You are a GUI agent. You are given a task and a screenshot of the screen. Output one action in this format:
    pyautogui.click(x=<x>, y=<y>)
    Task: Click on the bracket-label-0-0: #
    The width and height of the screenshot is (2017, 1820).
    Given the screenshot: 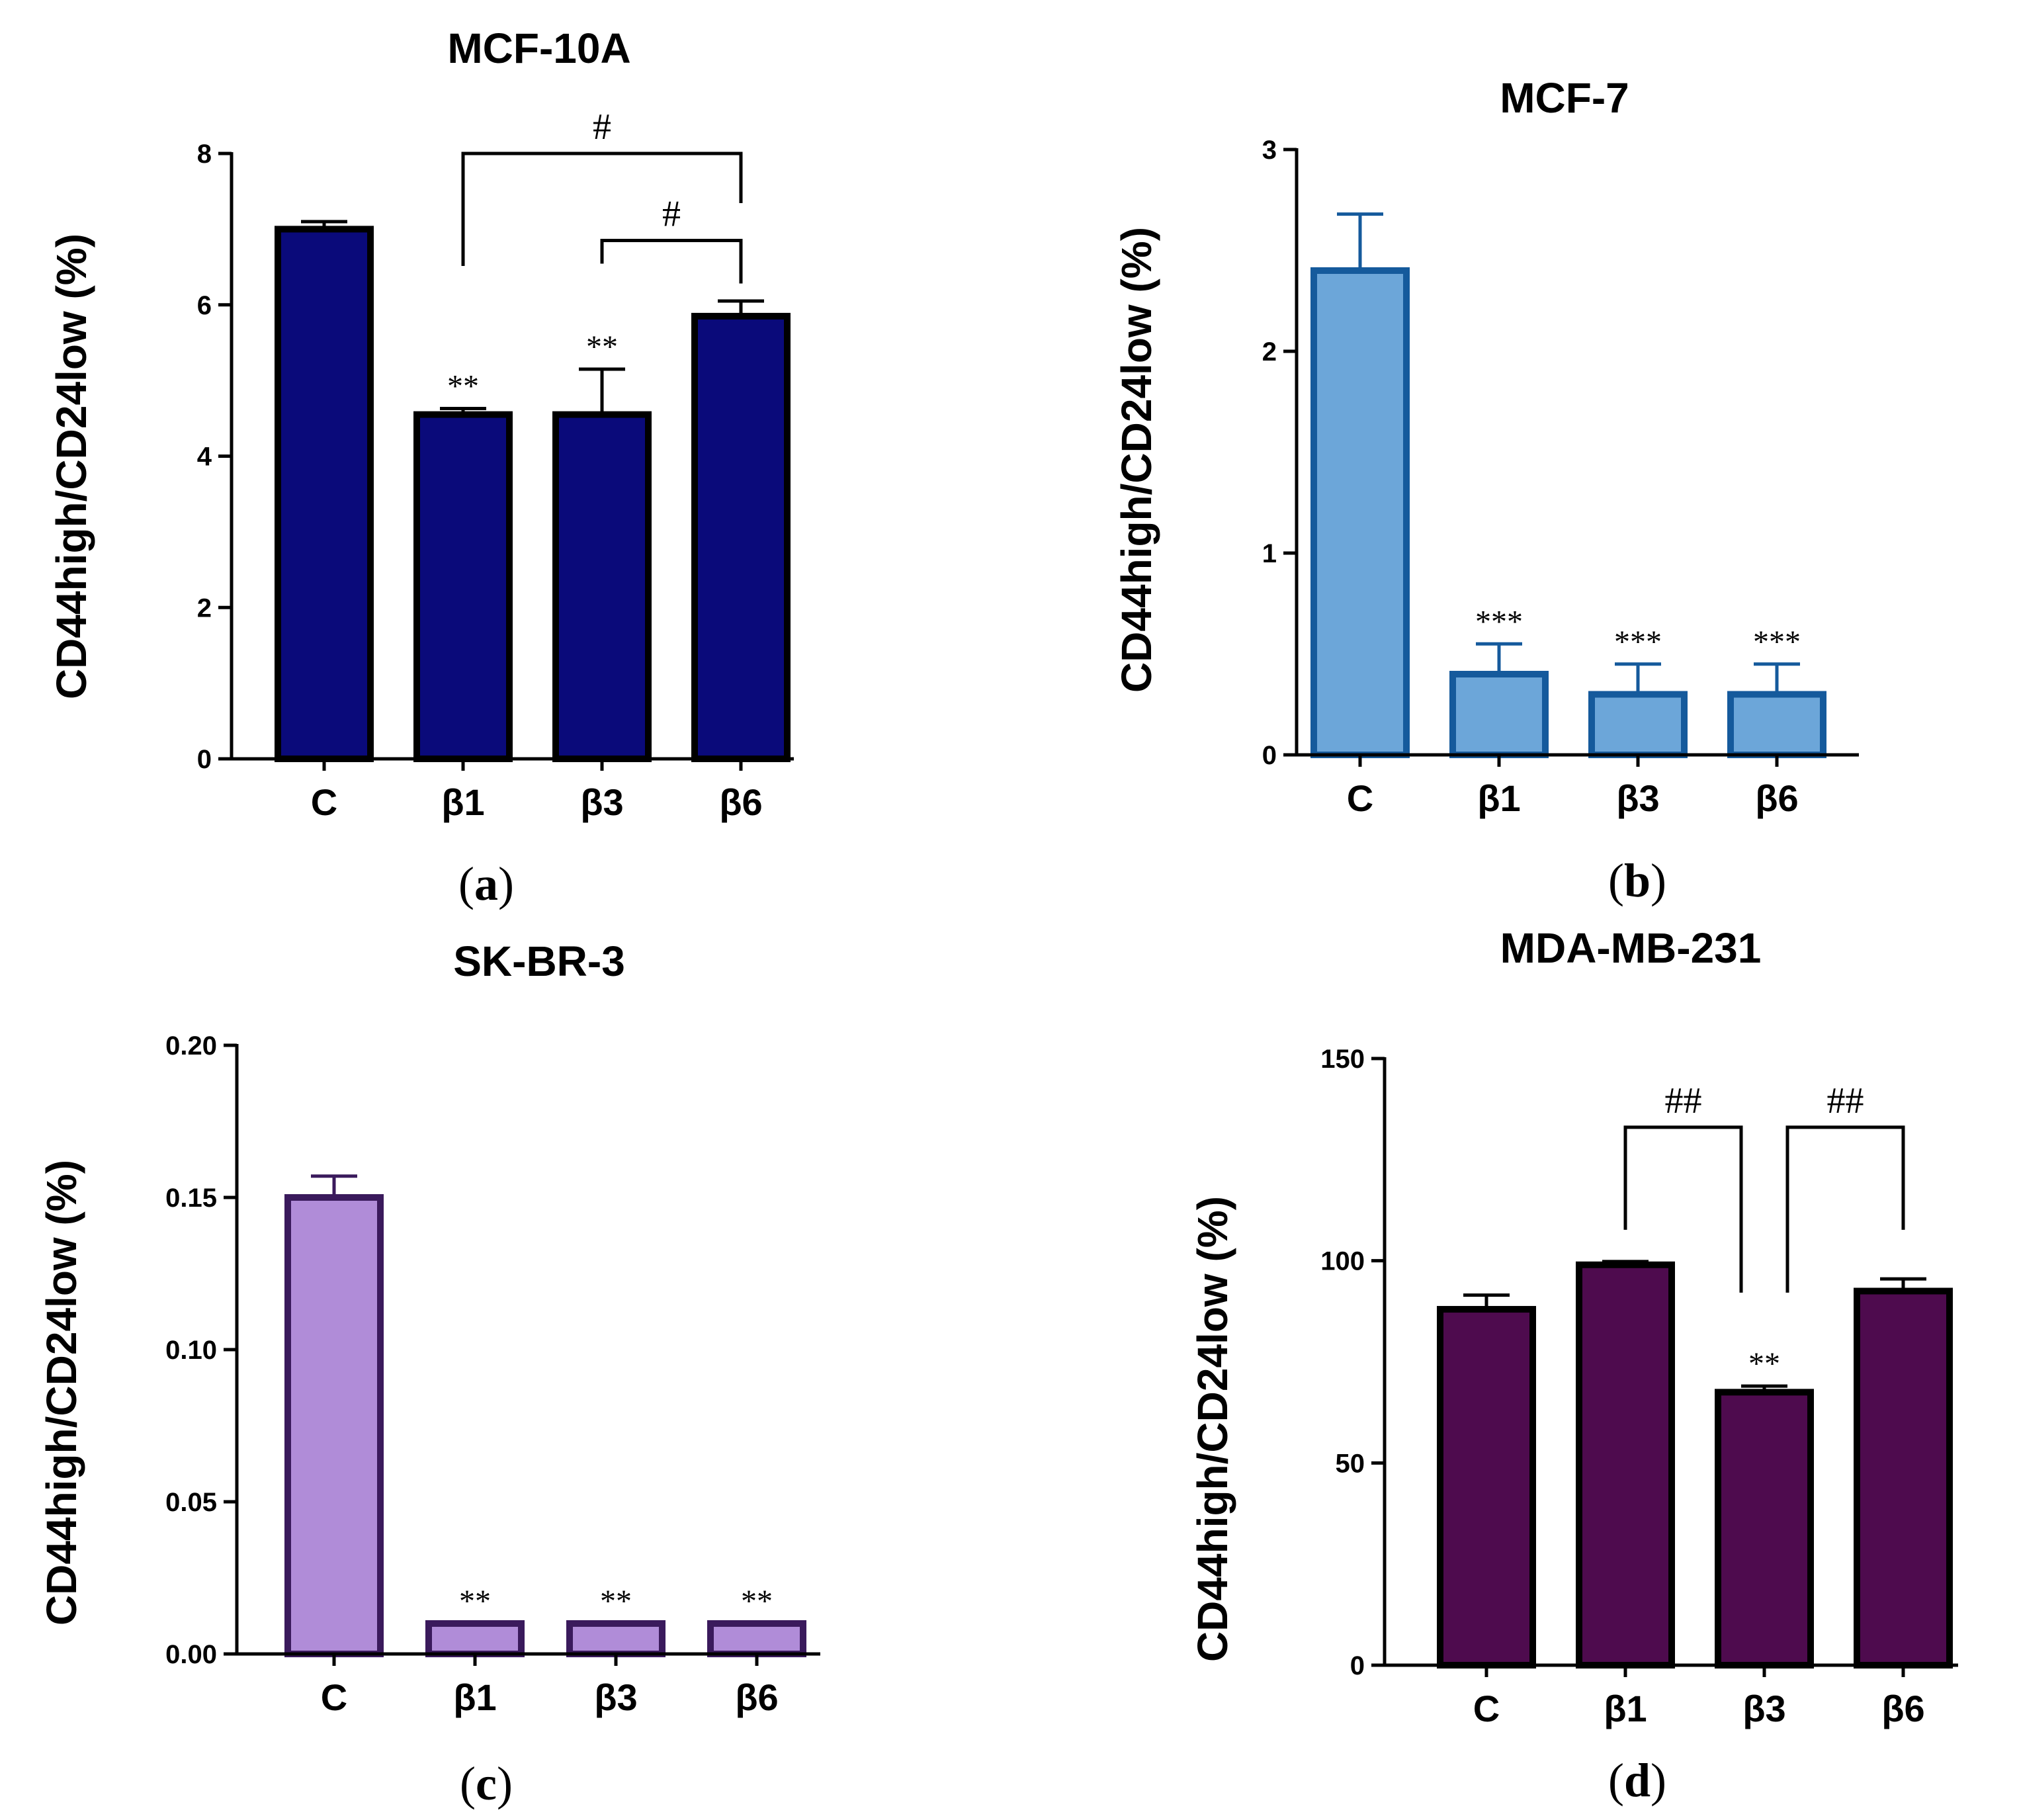 What is the action you would take?
    pyautogui.click(x=602, y=127)
    